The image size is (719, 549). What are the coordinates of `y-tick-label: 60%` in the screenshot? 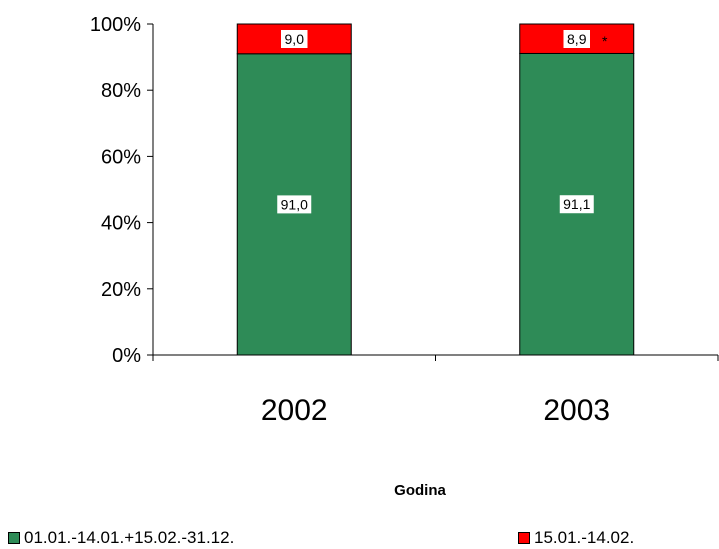 It's located at (121, 157).